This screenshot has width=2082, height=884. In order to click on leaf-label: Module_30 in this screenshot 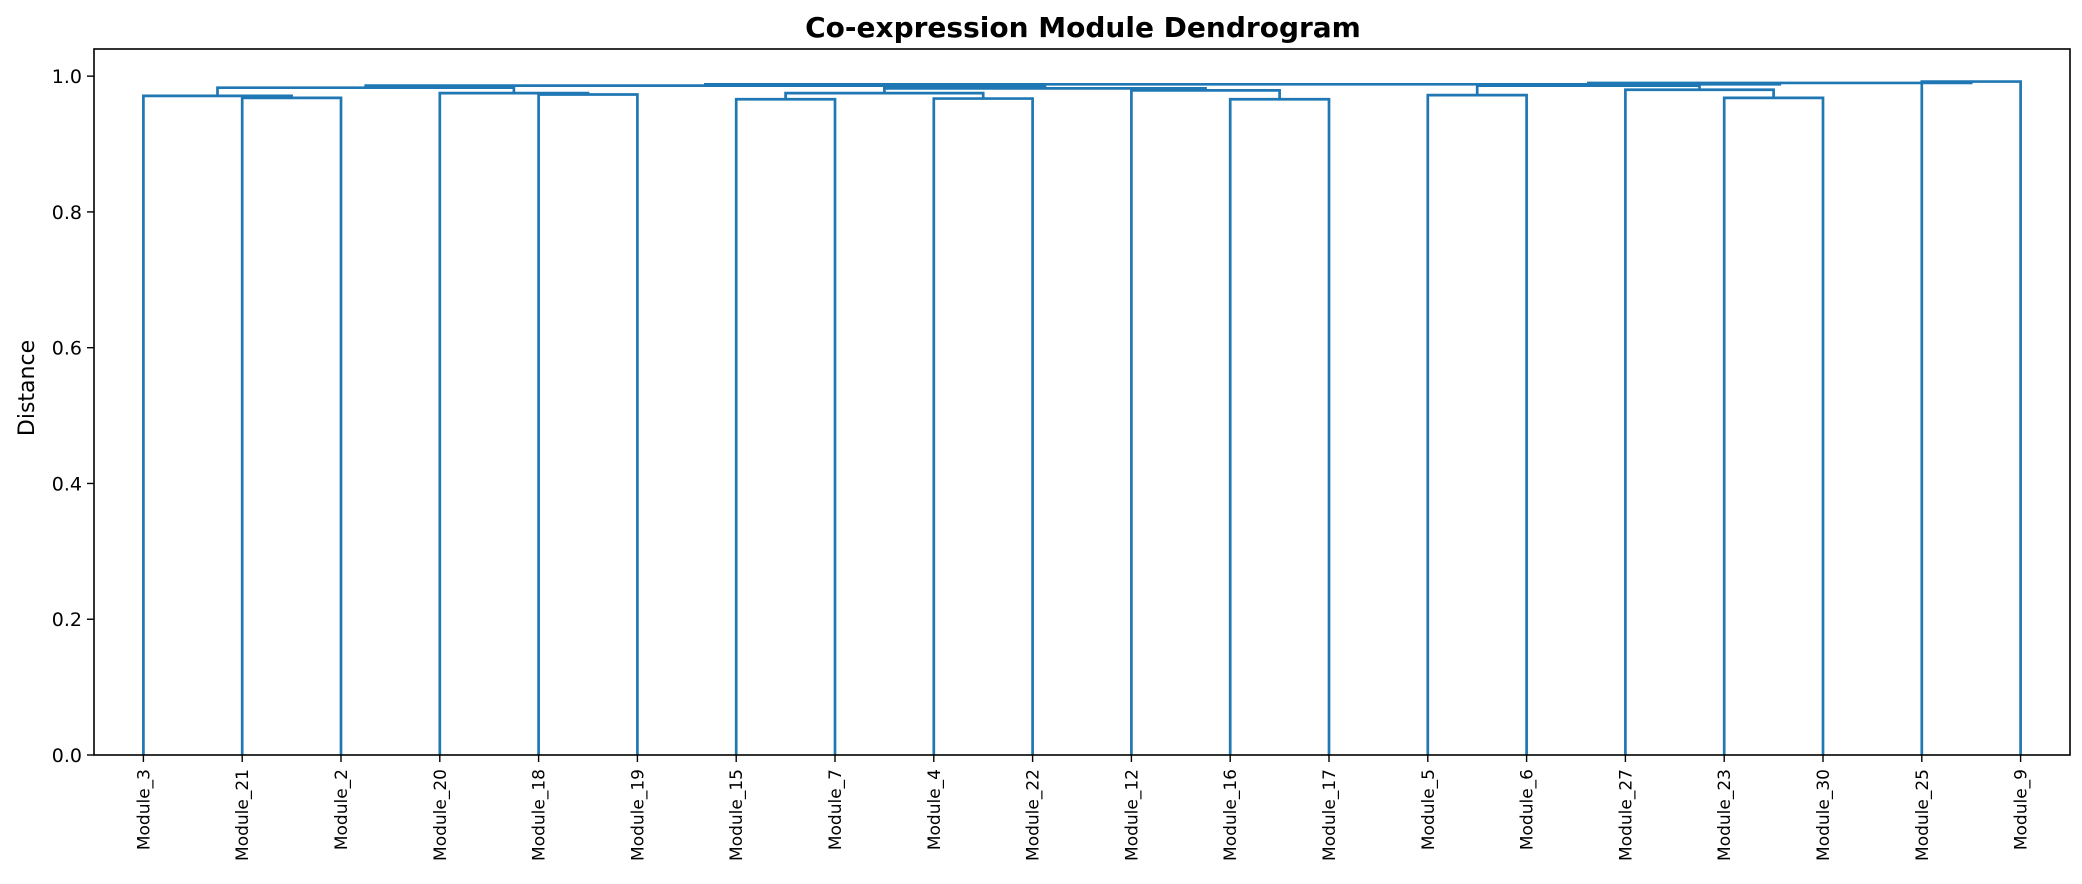, I will do `click(1824, 815)`.